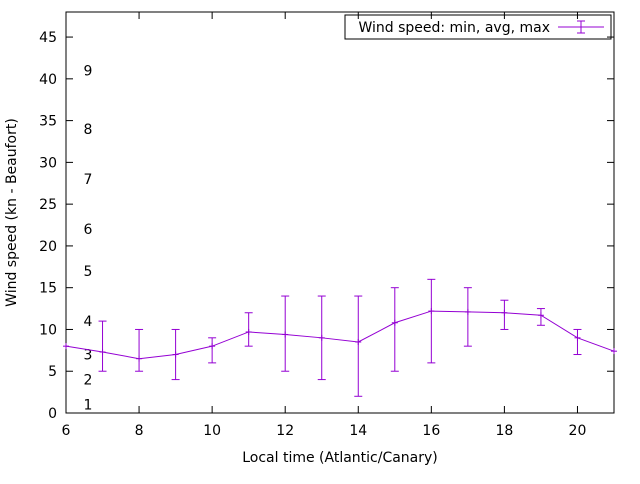 The width and height of the screenshot is (640, 484). What do you see at coordinates (88, 272) in the screenshot?
I see `beaufort-scale-label: 5` at bounding box center [88, 272].